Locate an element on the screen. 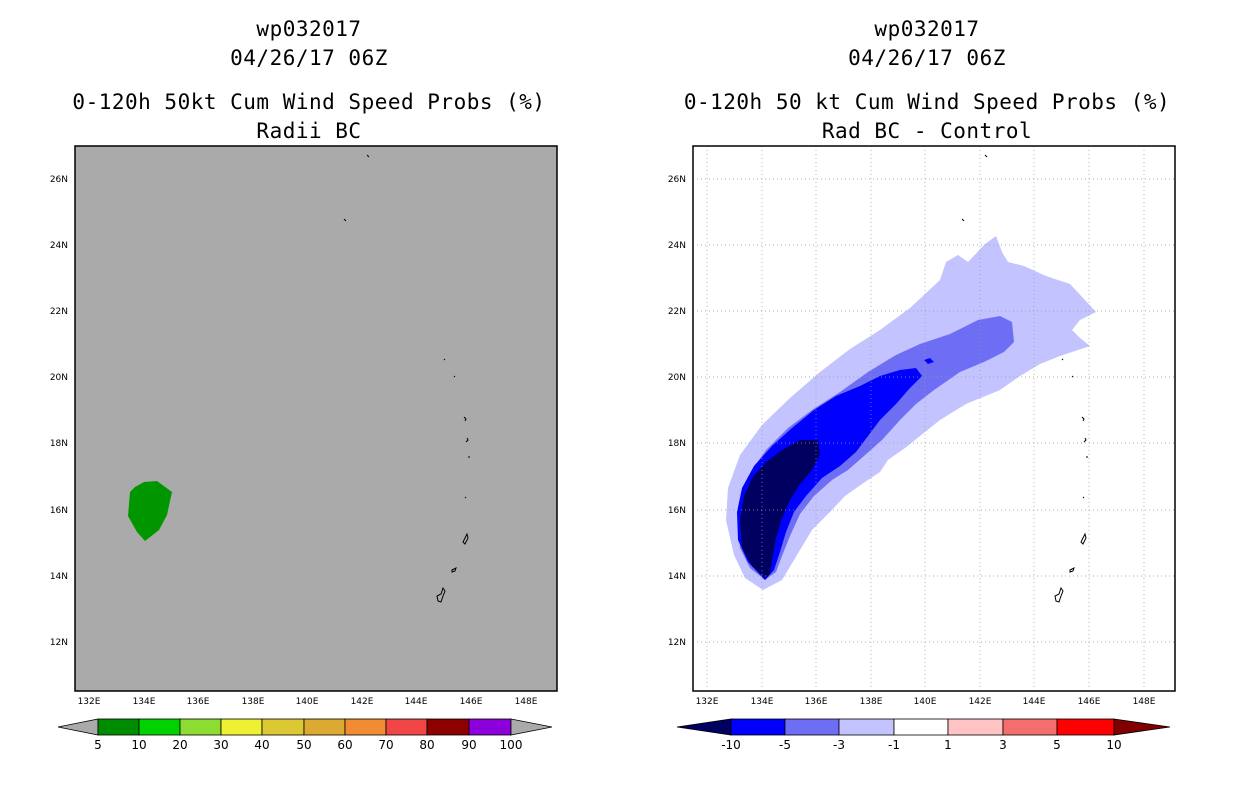 The image size is (1236, 800). right-lon-tick: 140E is located at coordinates (925, 702).